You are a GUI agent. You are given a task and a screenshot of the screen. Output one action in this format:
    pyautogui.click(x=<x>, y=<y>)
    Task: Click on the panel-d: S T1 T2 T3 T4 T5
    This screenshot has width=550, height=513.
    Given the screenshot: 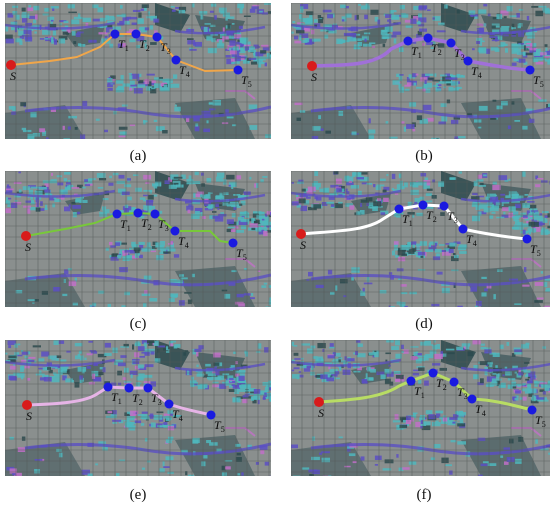 What is the action you would take?
    pyautogui.click(x=420, y=239)
    